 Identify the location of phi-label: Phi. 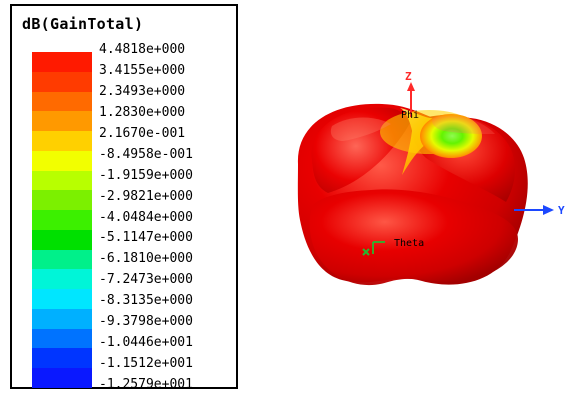
(410, 115).